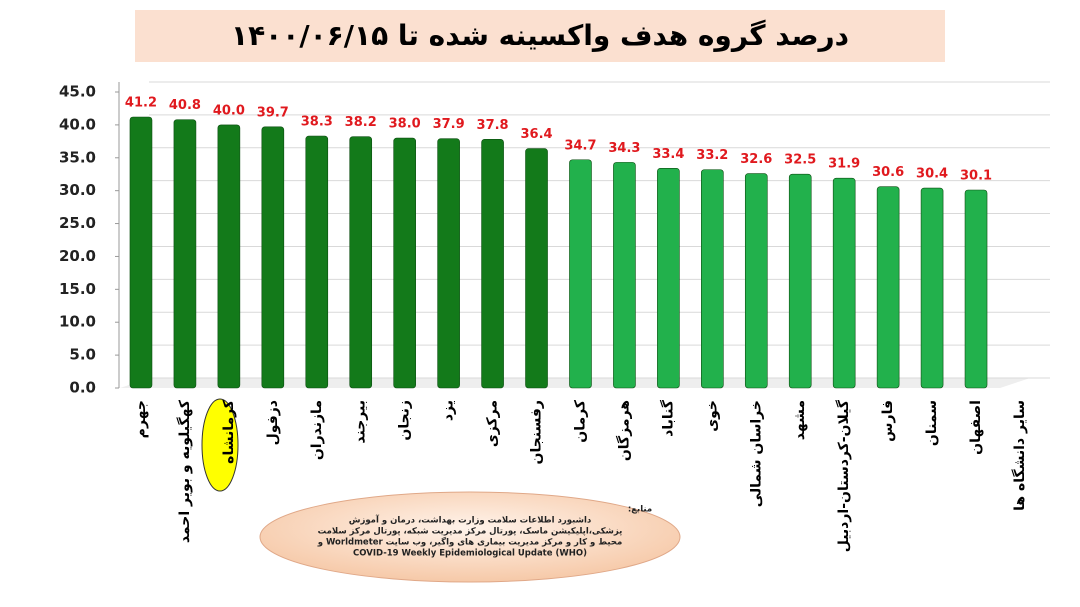  Describe the element at coordinates (229, 110) in the screenshot. I see `value-label: 40.0` at that location.